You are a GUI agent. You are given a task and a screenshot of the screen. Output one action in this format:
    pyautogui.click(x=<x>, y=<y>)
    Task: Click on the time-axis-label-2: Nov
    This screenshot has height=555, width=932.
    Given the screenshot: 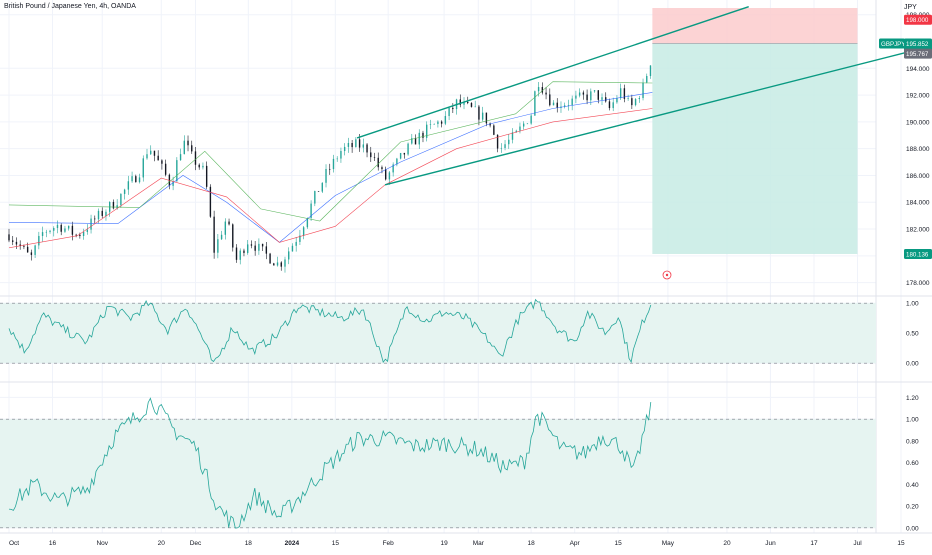 What is the action you would take?
    pyautogui.click(x=102, y=543)
    